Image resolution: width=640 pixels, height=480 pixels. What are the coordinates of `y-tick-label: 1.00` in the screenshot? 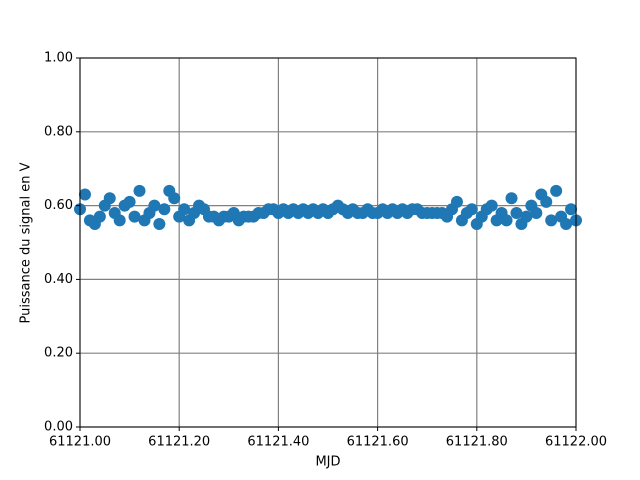 It's located at (58, 58).